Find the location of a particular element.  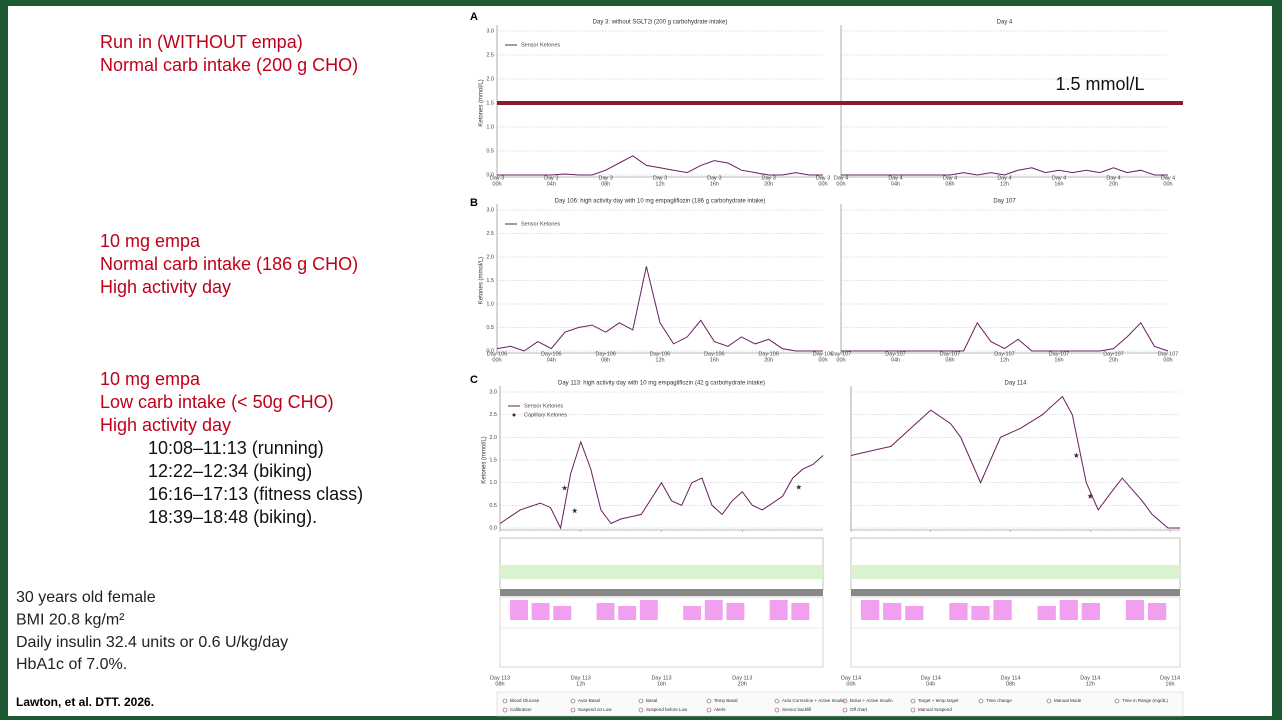

legend-text: Calibration is located at coordinates (521, 709).